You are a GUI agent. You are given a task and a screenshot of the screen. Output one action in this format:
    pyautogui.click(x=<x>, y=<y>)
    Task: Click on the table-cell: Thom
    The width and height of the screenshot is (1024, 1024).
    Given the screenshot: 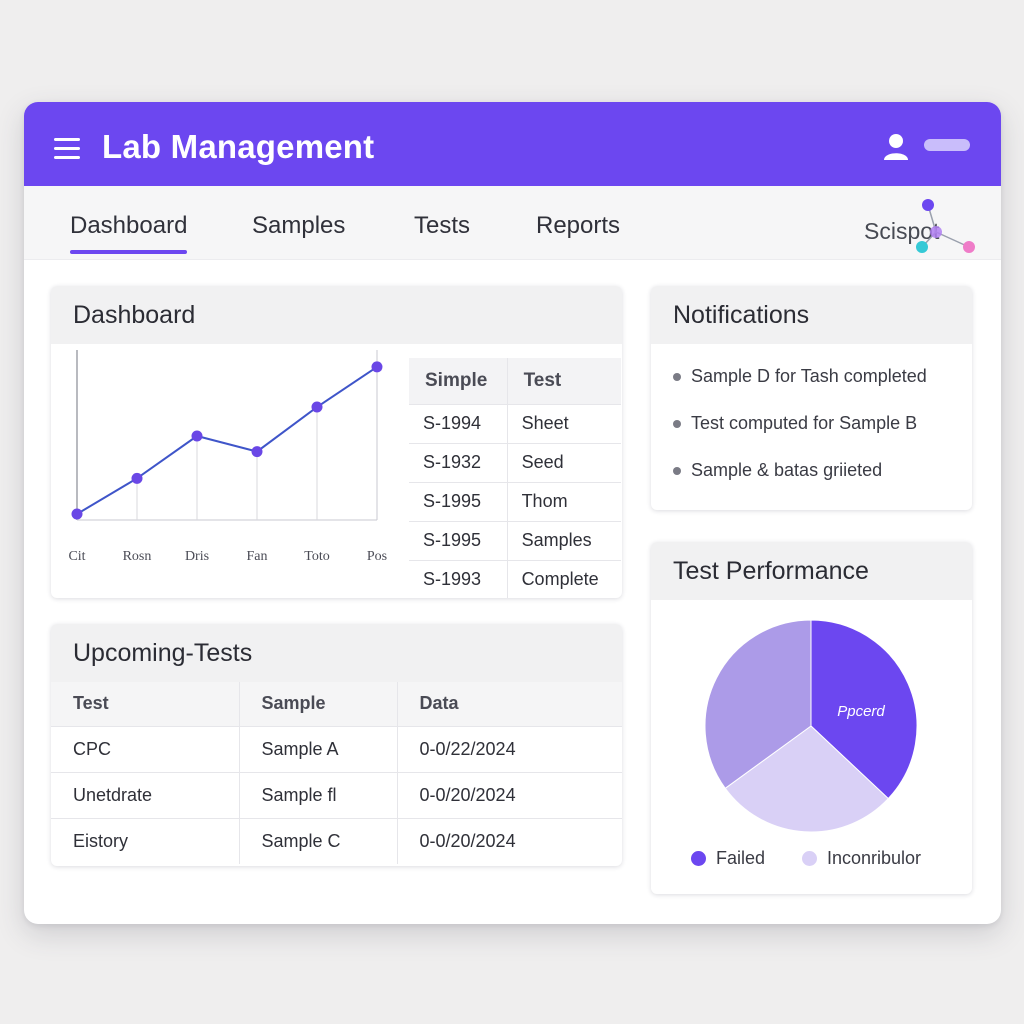 What is the action you would take?
    pyautogui.click(x=563, y=501)
    